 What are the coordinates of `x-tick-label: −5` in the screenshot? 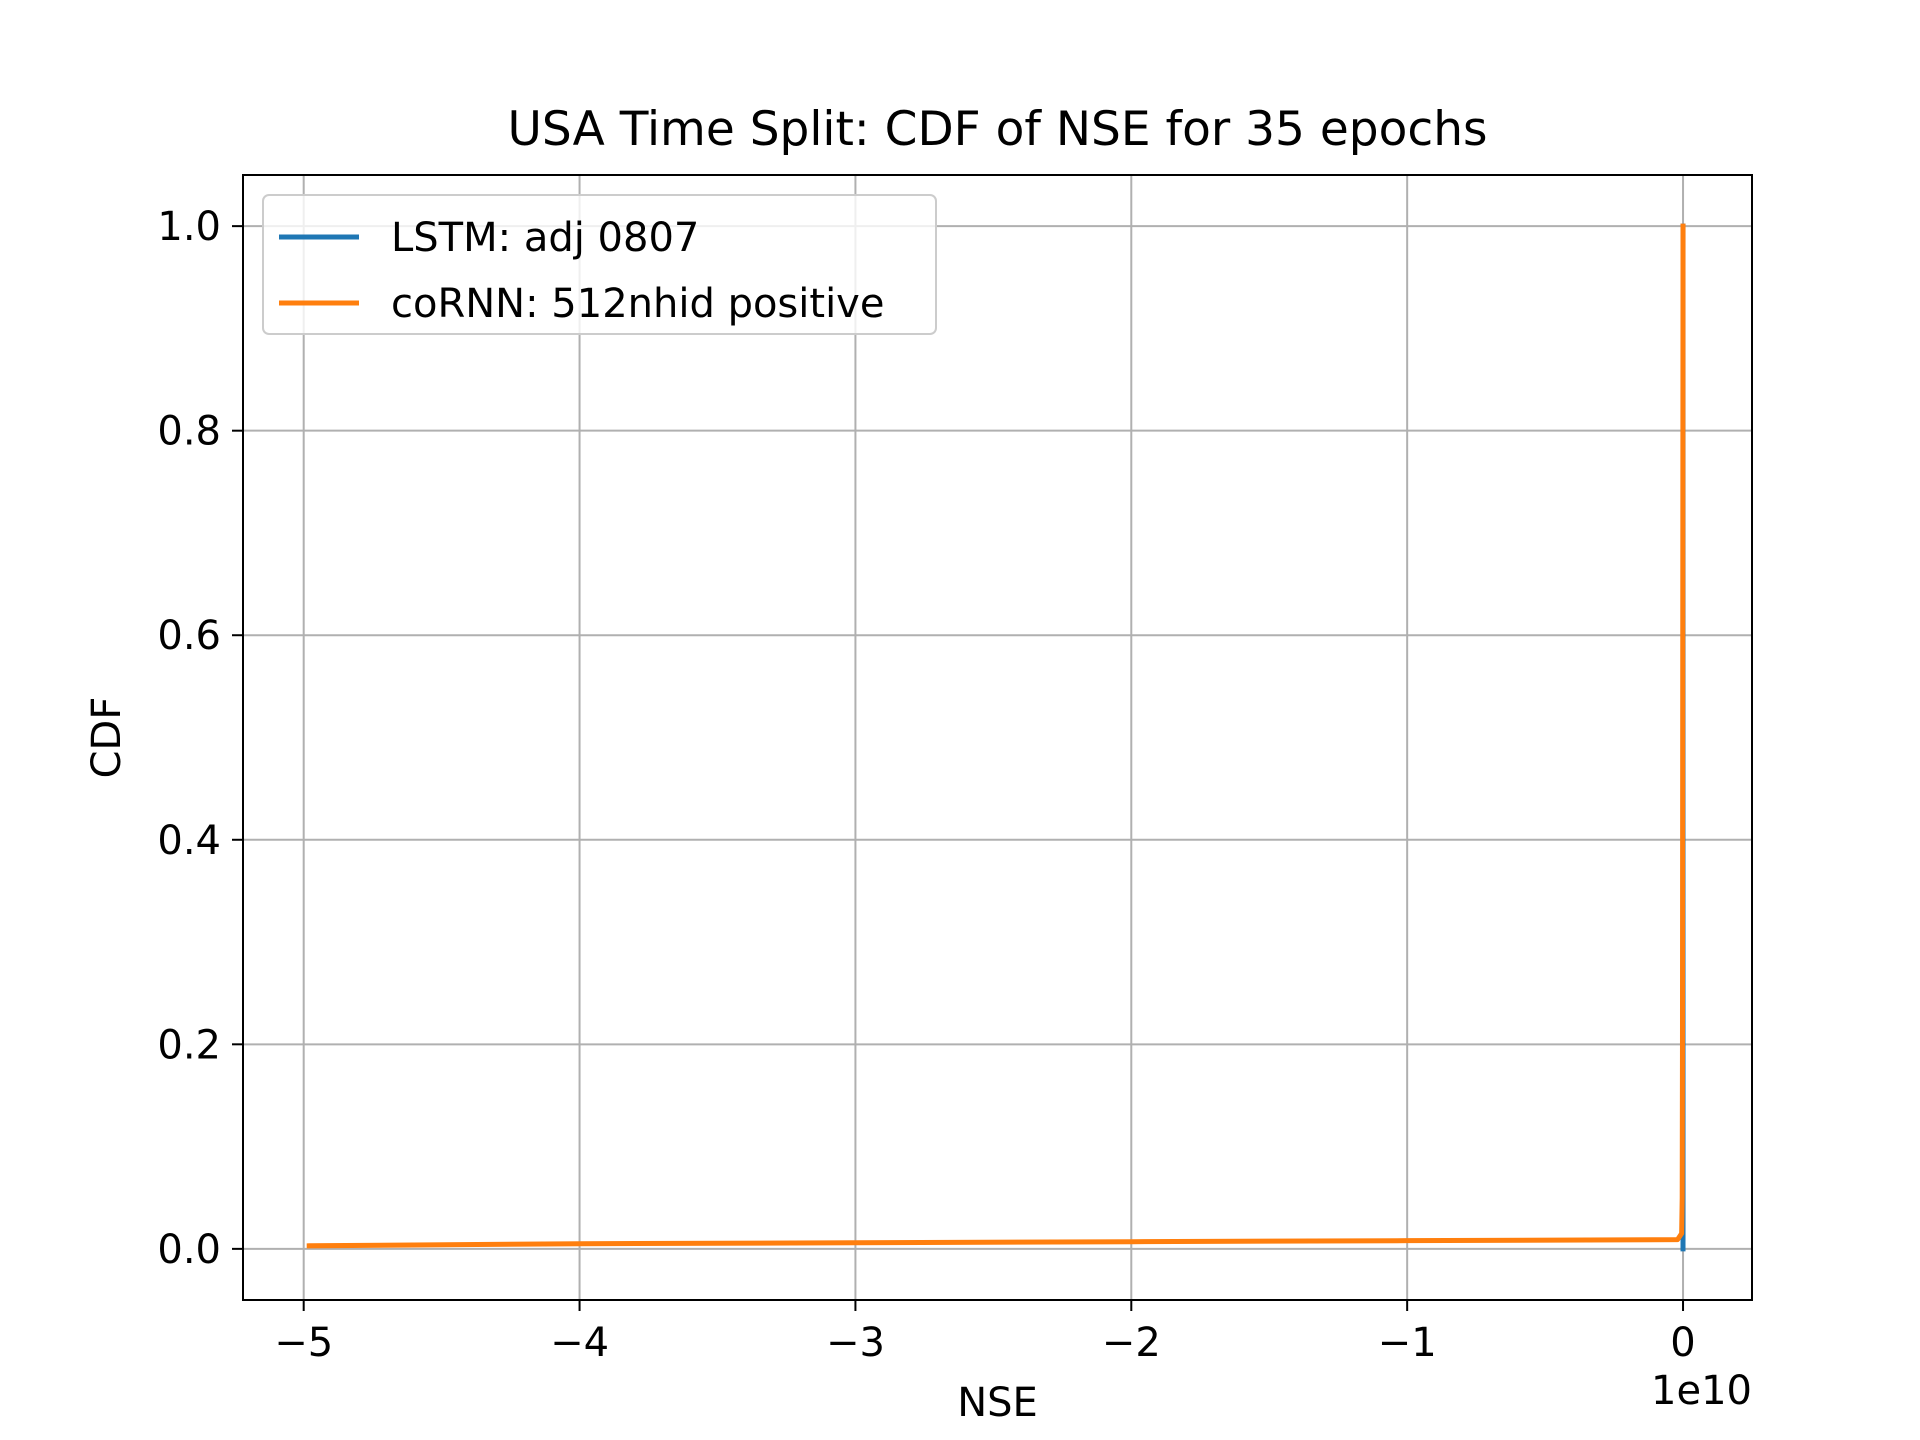 It's located at (303, 1343).